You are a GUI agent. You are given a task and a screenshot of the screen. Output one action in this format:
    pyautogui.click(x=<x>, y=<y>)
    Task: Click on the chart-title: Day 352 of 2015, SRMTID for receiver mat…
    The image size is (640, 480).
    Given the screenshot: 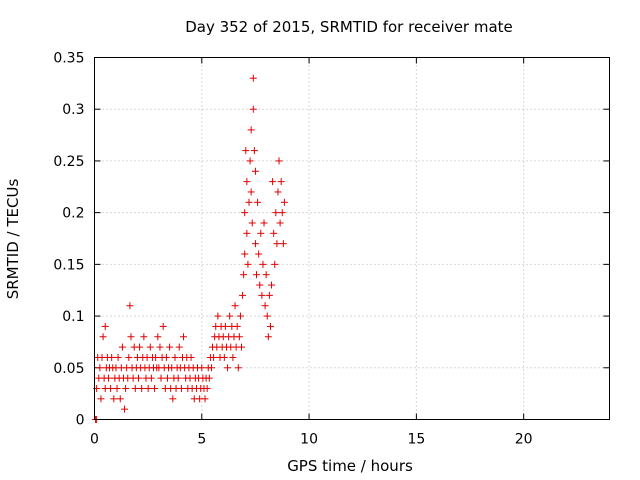 What is the action you would take?
    pyautogui.click(x=349, y=27)
    